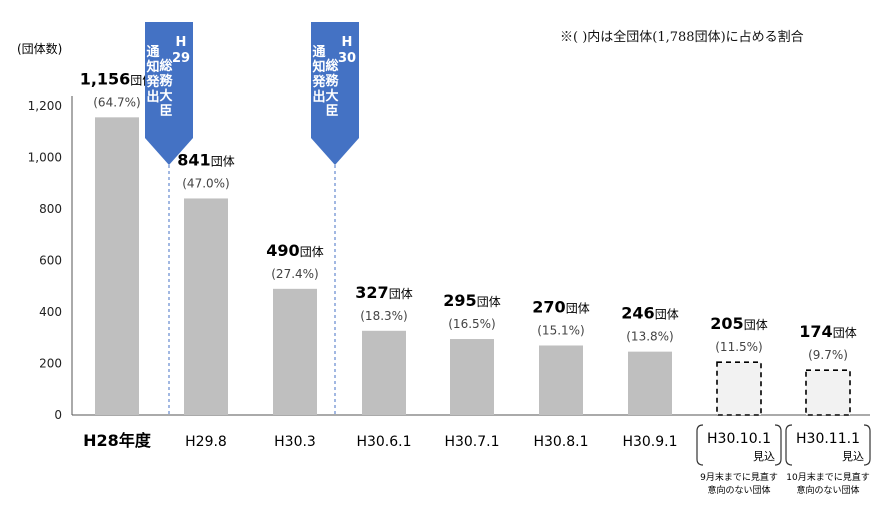  What do you see at coordinates (560, 330) in the screenshot?
I see `percent-label: (15.1%)` at bounding box center [560, 330].